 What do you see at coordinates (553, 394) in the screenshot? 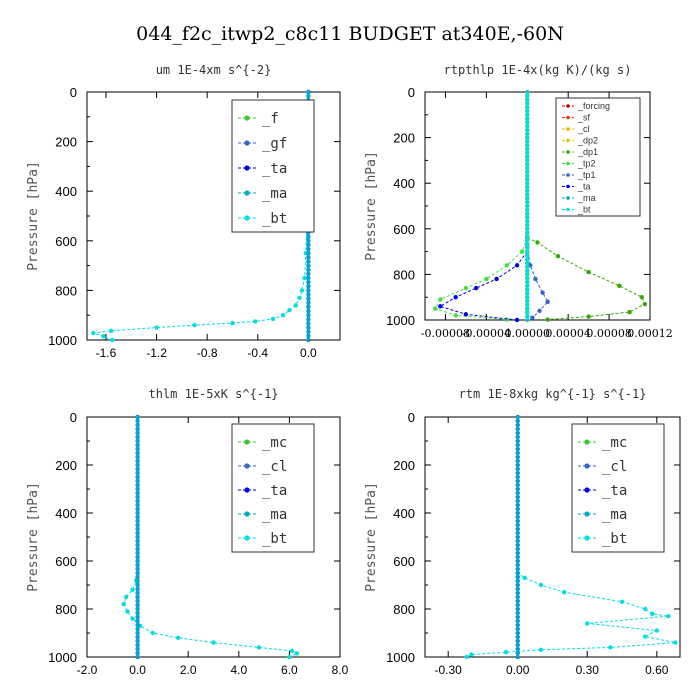
I see `panel-title: rtm 1E-8xkg kg^{-1} s^{-1}` at bounding box center [553, 394].